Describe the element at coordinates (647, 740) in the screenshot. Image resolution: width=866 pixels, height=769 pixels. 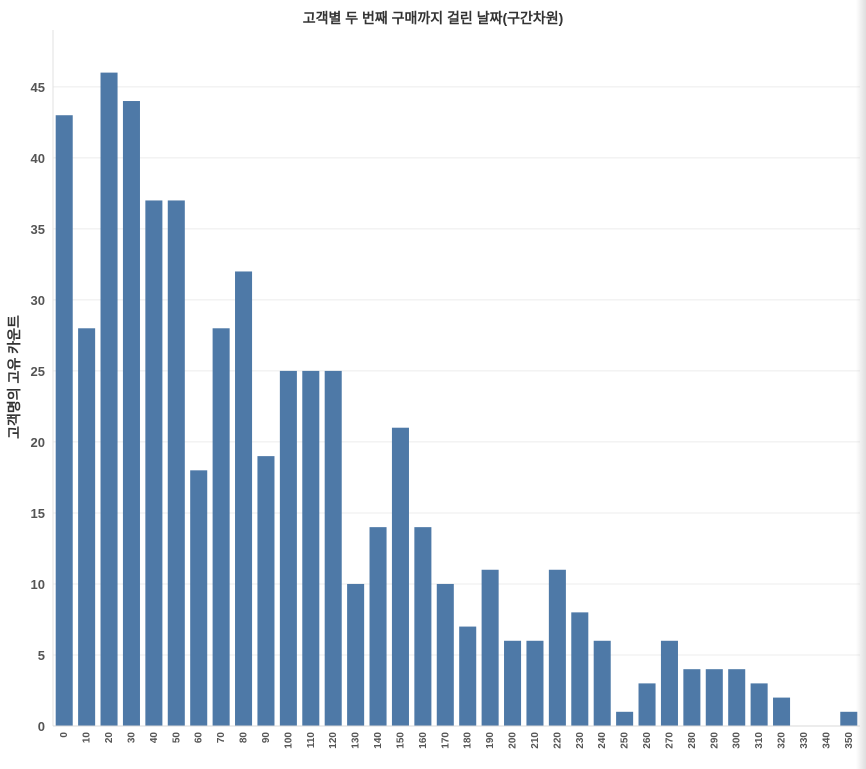
I see `x-tick-label: 260` at that location.